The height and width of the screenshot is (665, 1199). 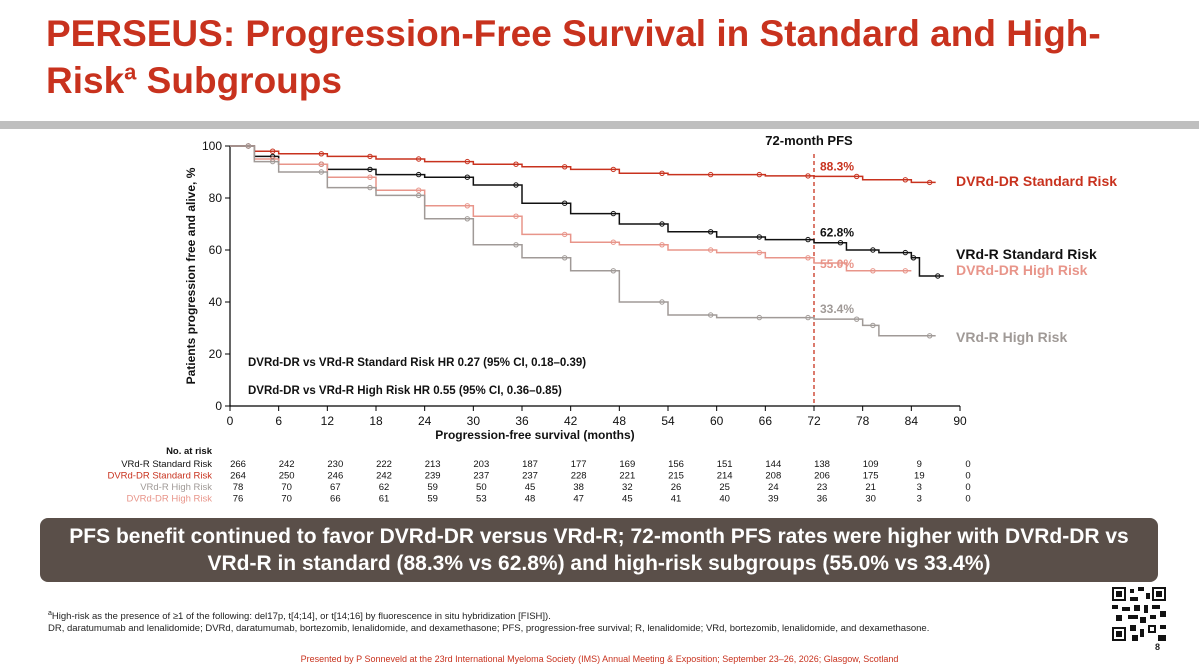 I want to click on x-tick-label: 36, so click(x=522, y=421).